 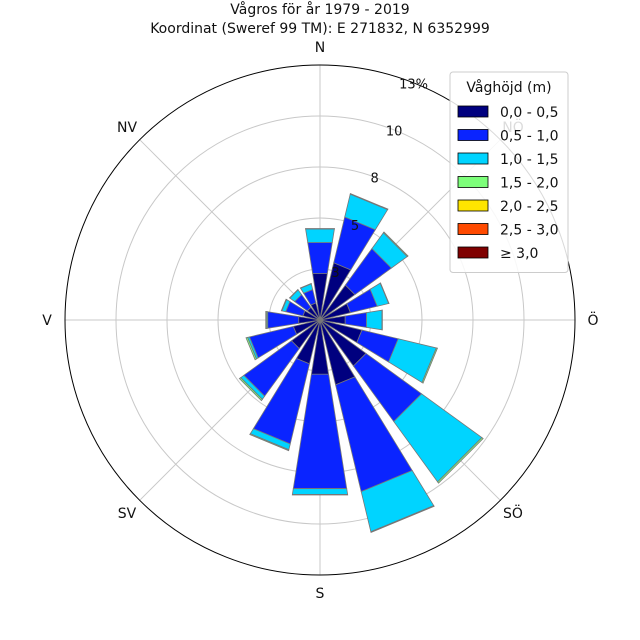 I want to click on radial-tick-label: 5, so click(x=355, y=226).